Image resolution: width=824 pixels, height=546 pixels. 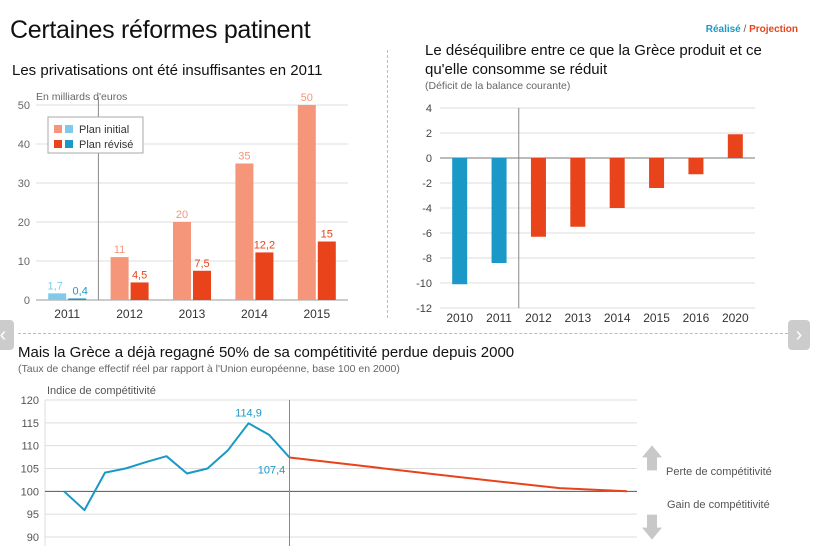 What do you see at coordinates (498, 86) in the screenshot?
I see `deficit-chart-subtitle: (Déficit de la balance courante)` at bounding box center [498, 86].